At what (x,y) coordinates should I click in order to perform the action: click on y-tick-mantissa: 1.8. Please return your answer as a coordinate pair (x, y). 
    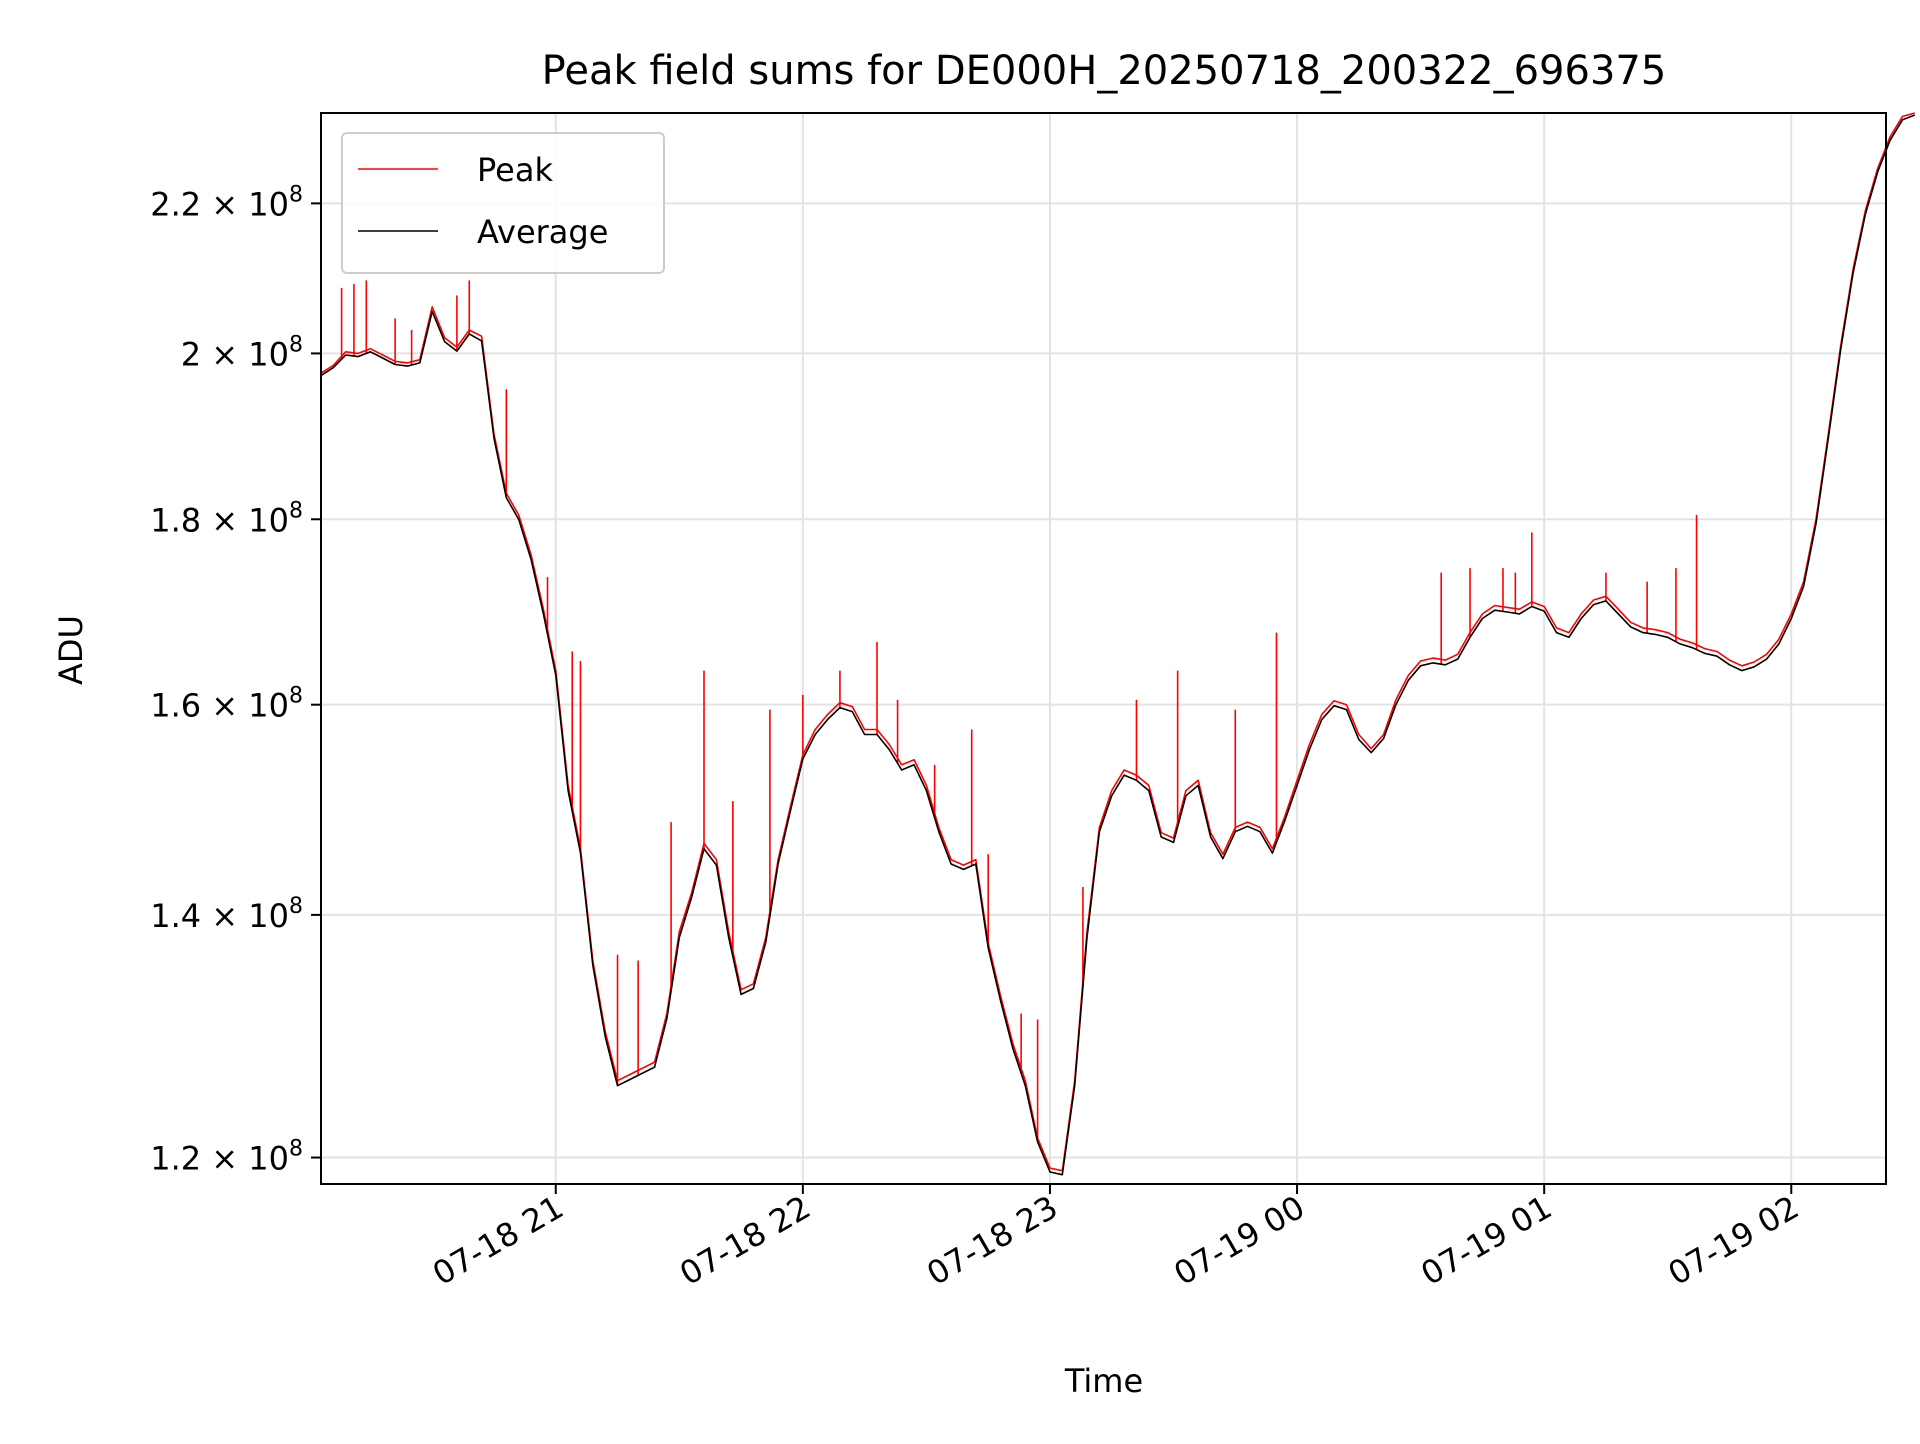
    Looking at the image, I should click on (175, 520).